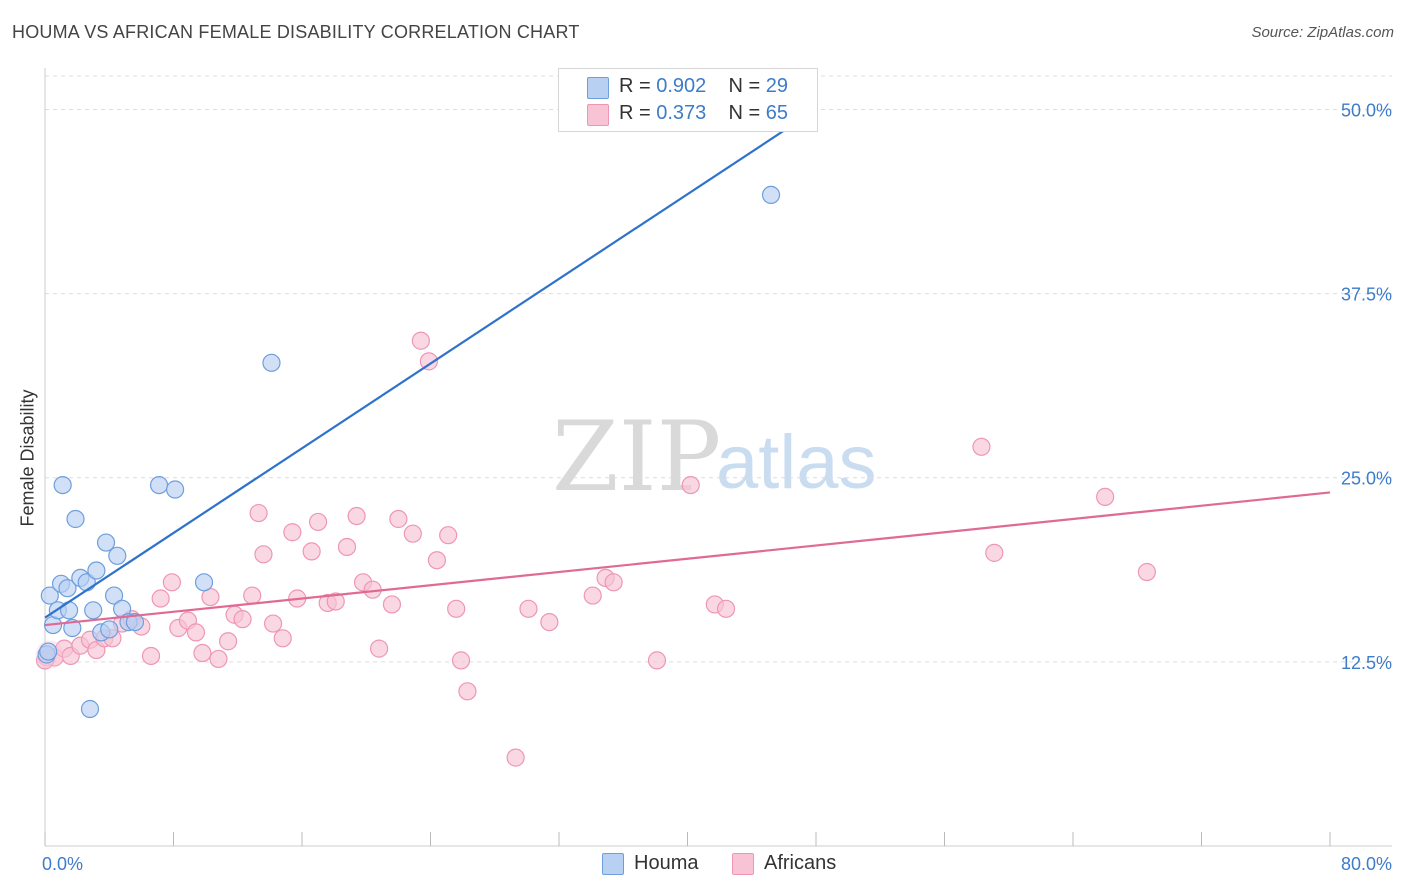 Image resolution: width=1406 pixels, height=892 pixels. What do you see at coordinates (1322, 32) in the screenshot?
I see `source-label: Source: ZipAtlas.com` at bounding box center [1322, 32].